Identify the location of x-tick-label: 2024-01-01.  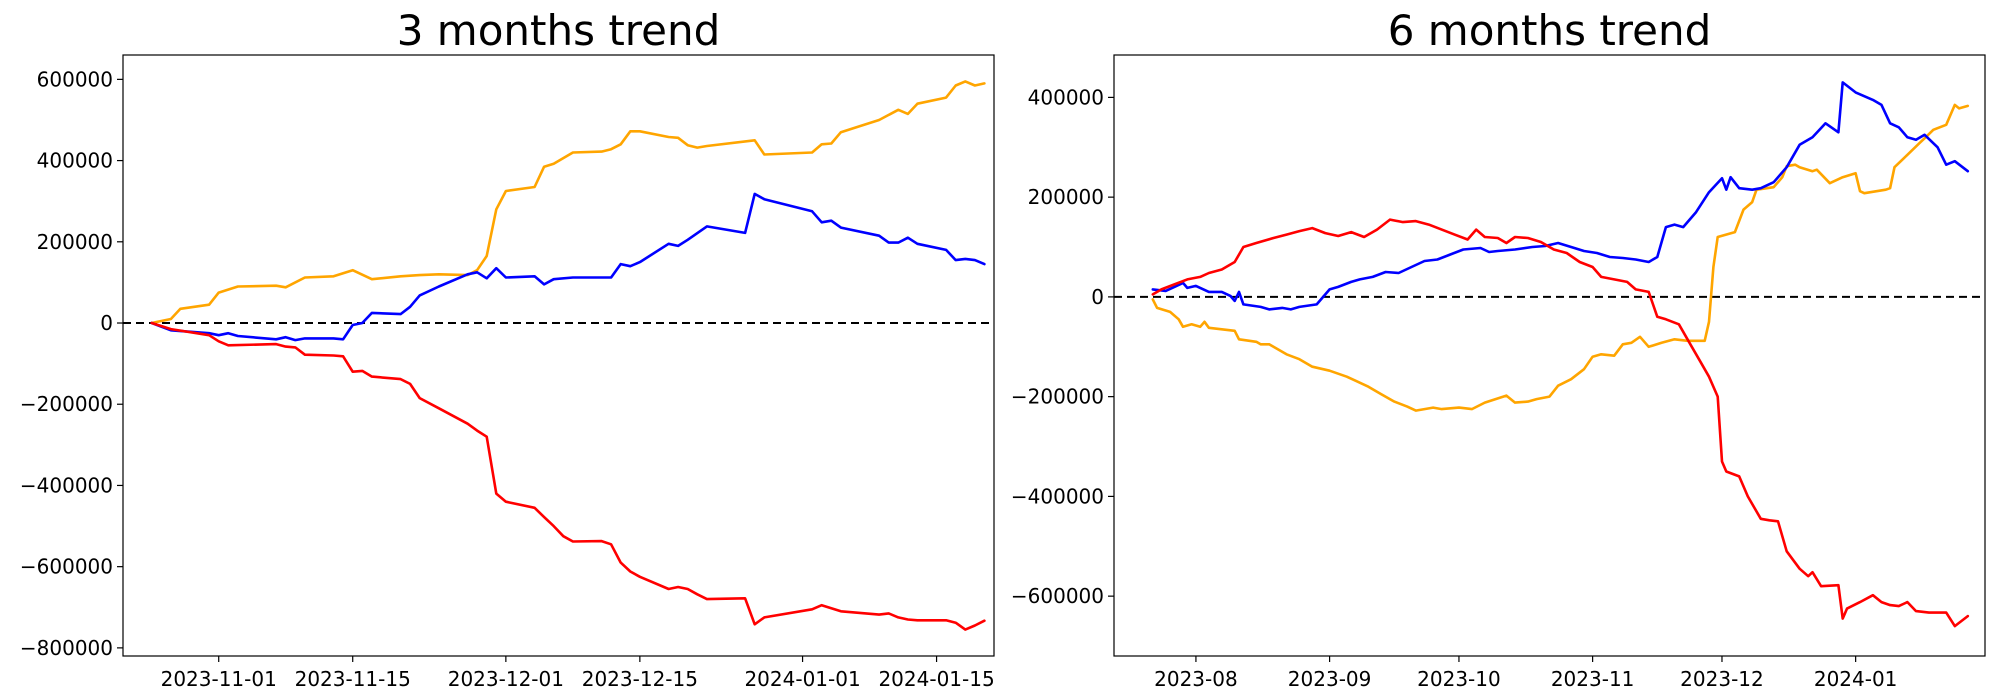
(802, 679).